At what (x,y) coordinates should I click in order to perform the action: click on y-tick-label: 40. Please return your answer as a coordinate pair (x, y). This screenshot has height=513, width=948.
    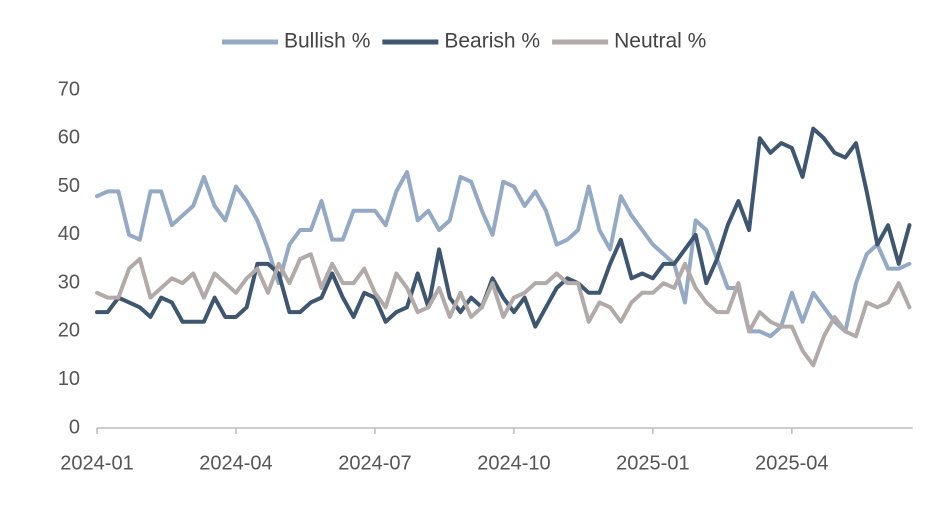
    Looking at the image, I should click on (69, 234).